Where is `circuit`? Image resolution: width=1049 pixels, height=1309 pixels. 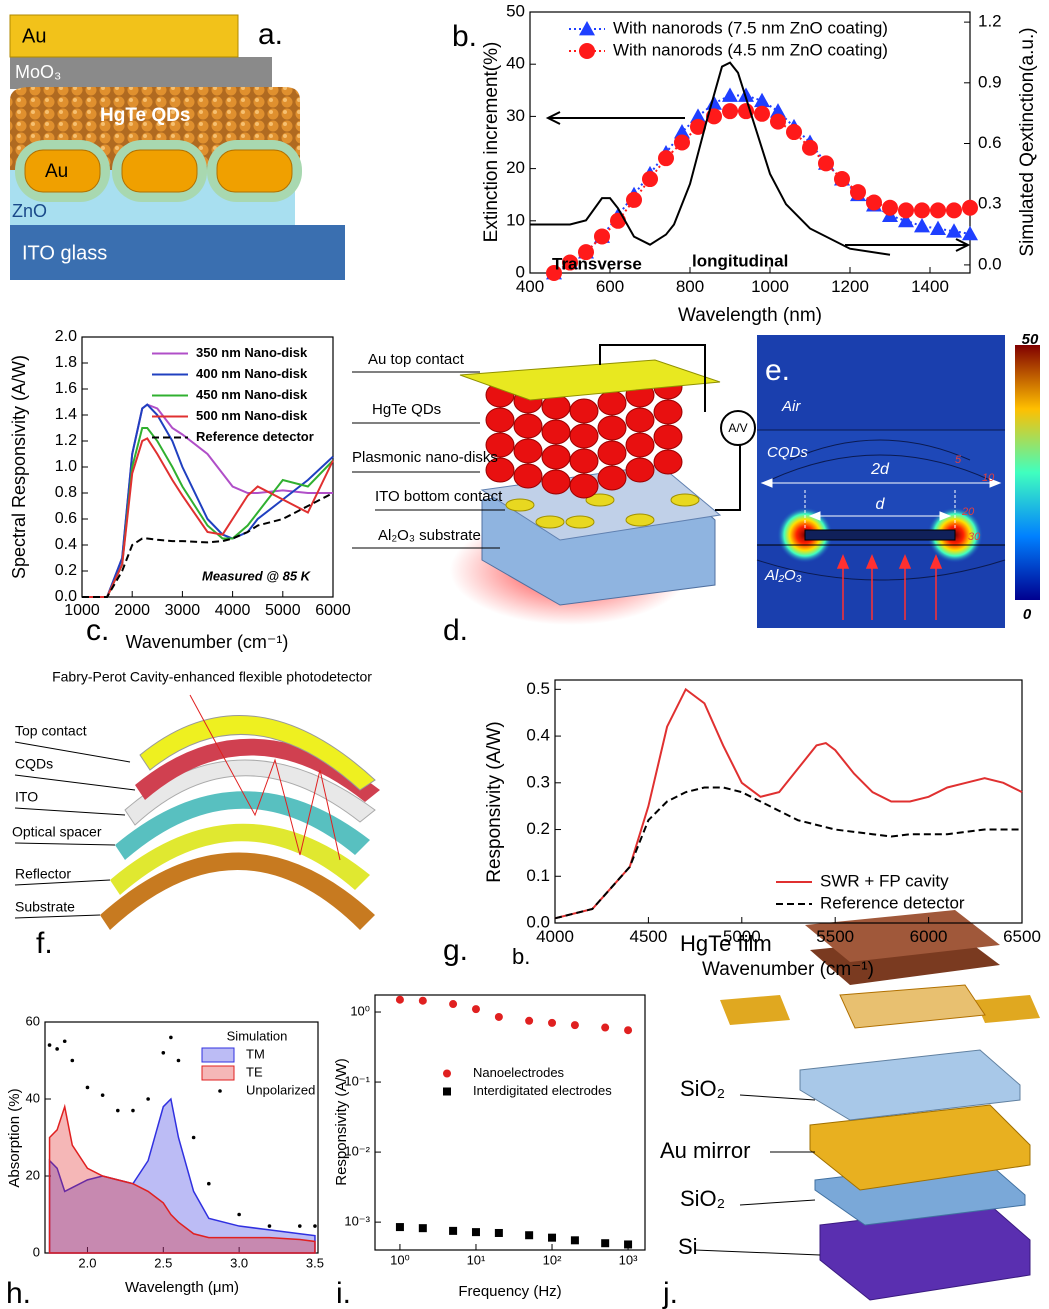
circuit is located at coordinates (670, 427).